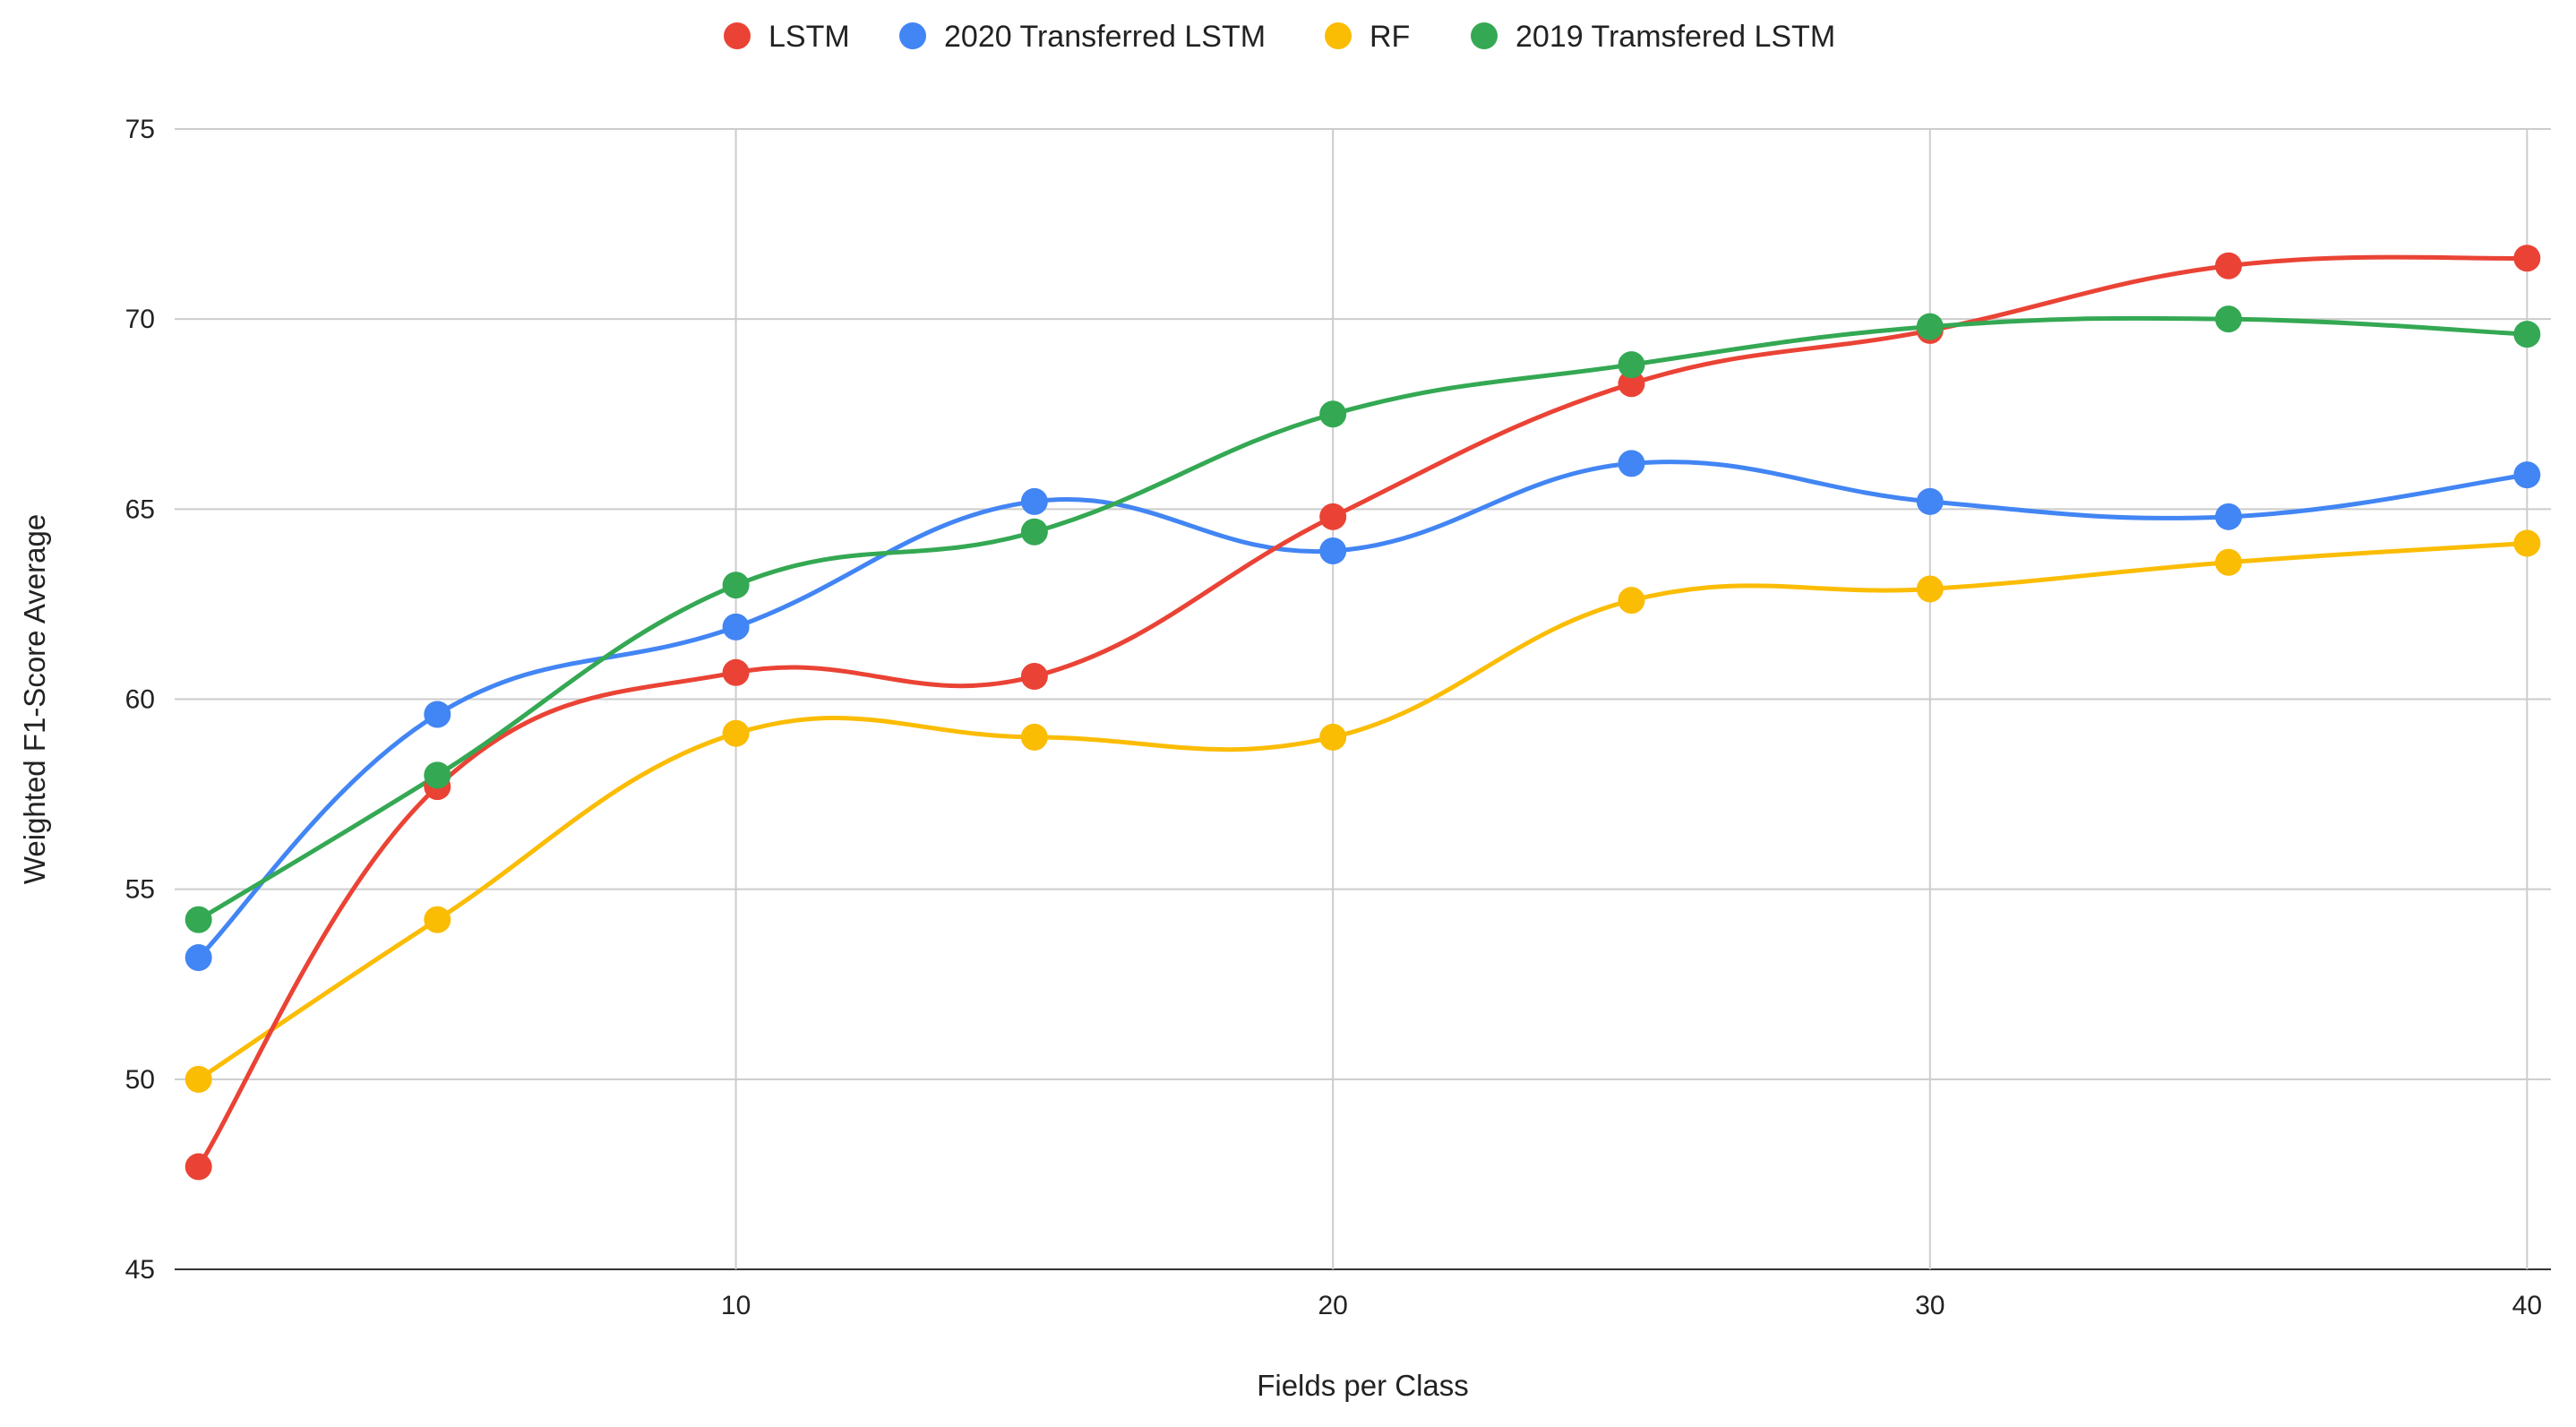 The height and width of the screenshot is (1427, 2576). Describe the element at coordinates (140, 319) in the screenshot. I see `y-tick-label: 70` at that location.